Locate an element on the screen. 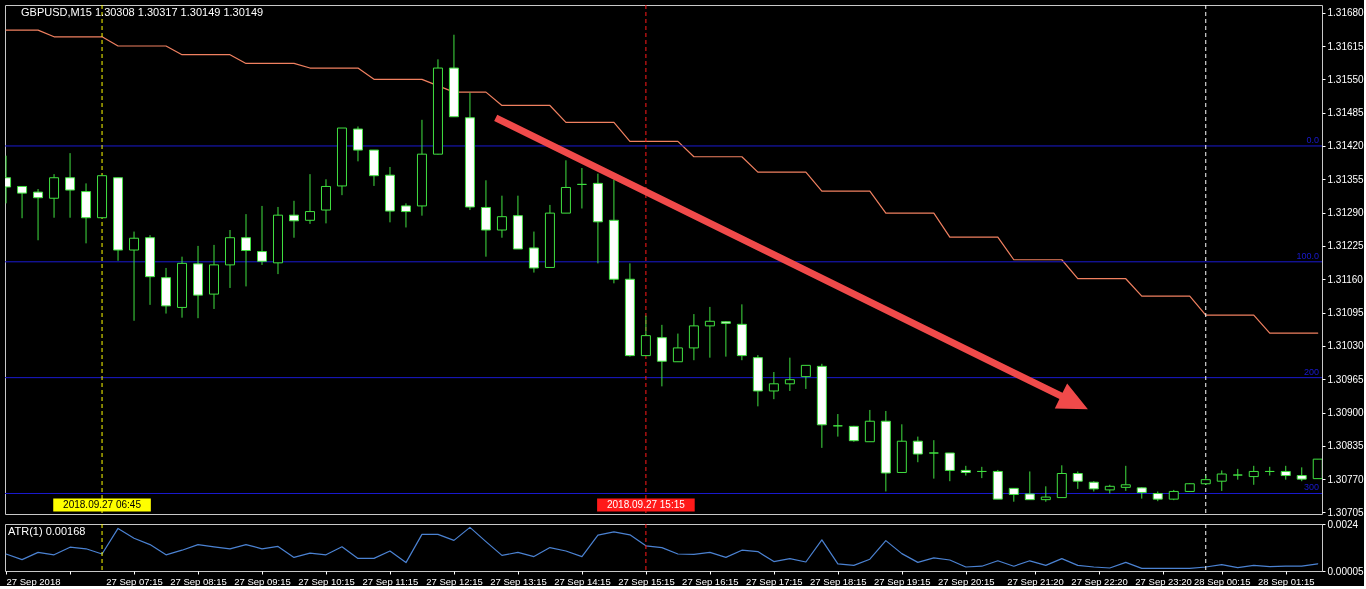  x-tick-label: 28 Sep 00:15 is located at coordinates (1222, 581).